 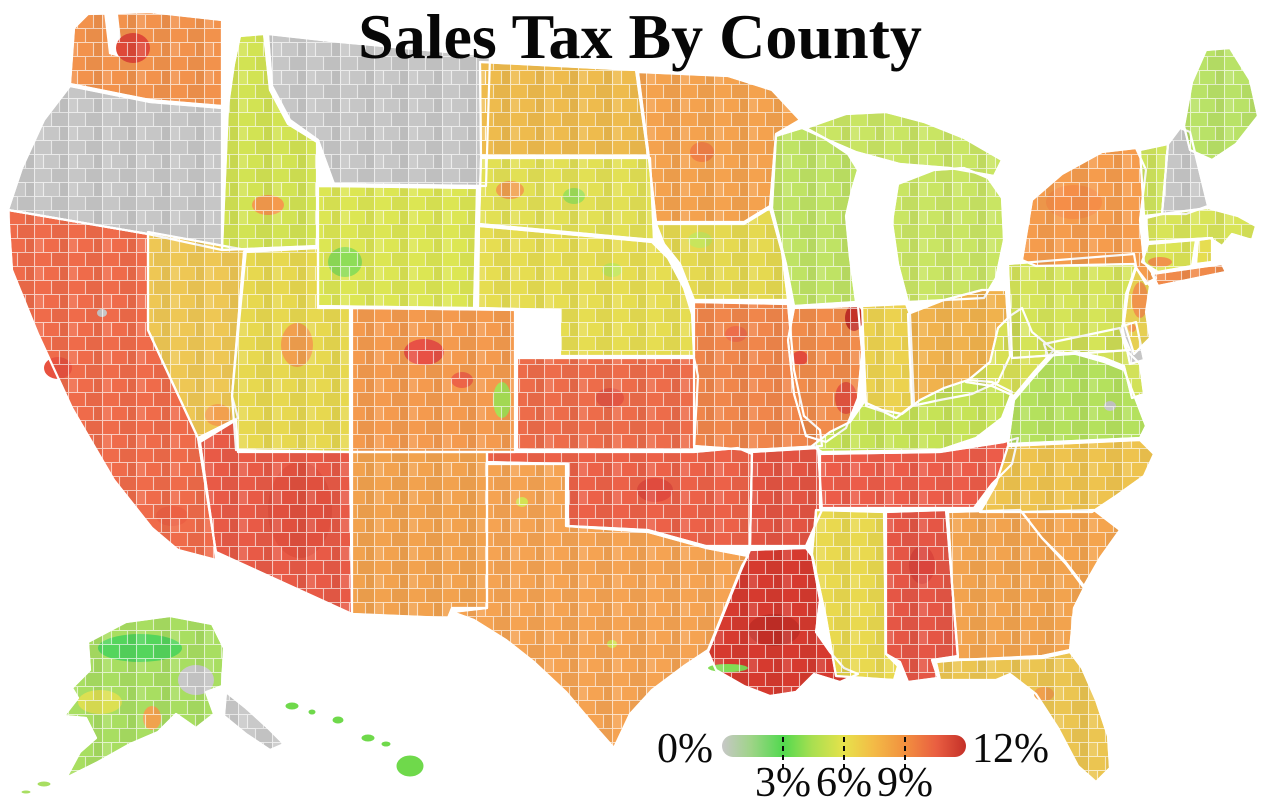 I want to click on hotspot-virginia-gray, so click(x=1110, y=406).